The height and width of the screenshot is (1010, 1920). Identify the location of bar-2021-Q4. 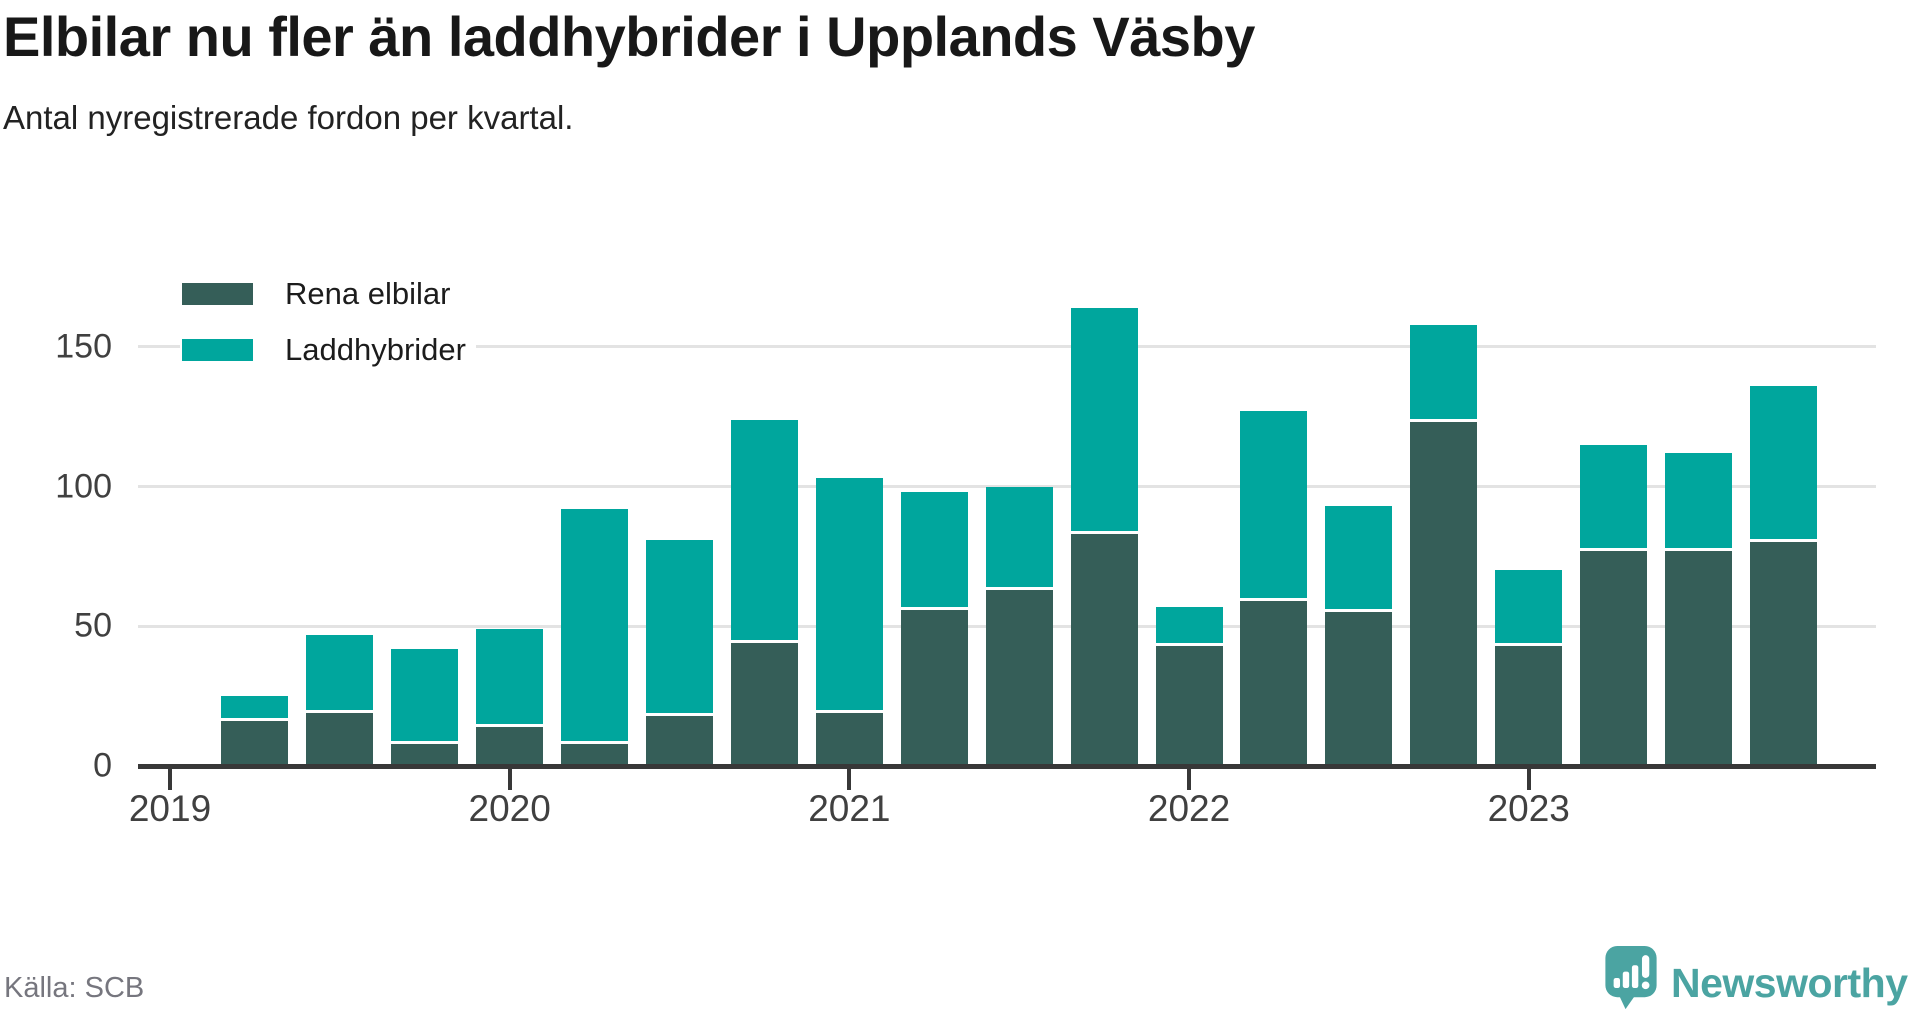
(1104, 536).